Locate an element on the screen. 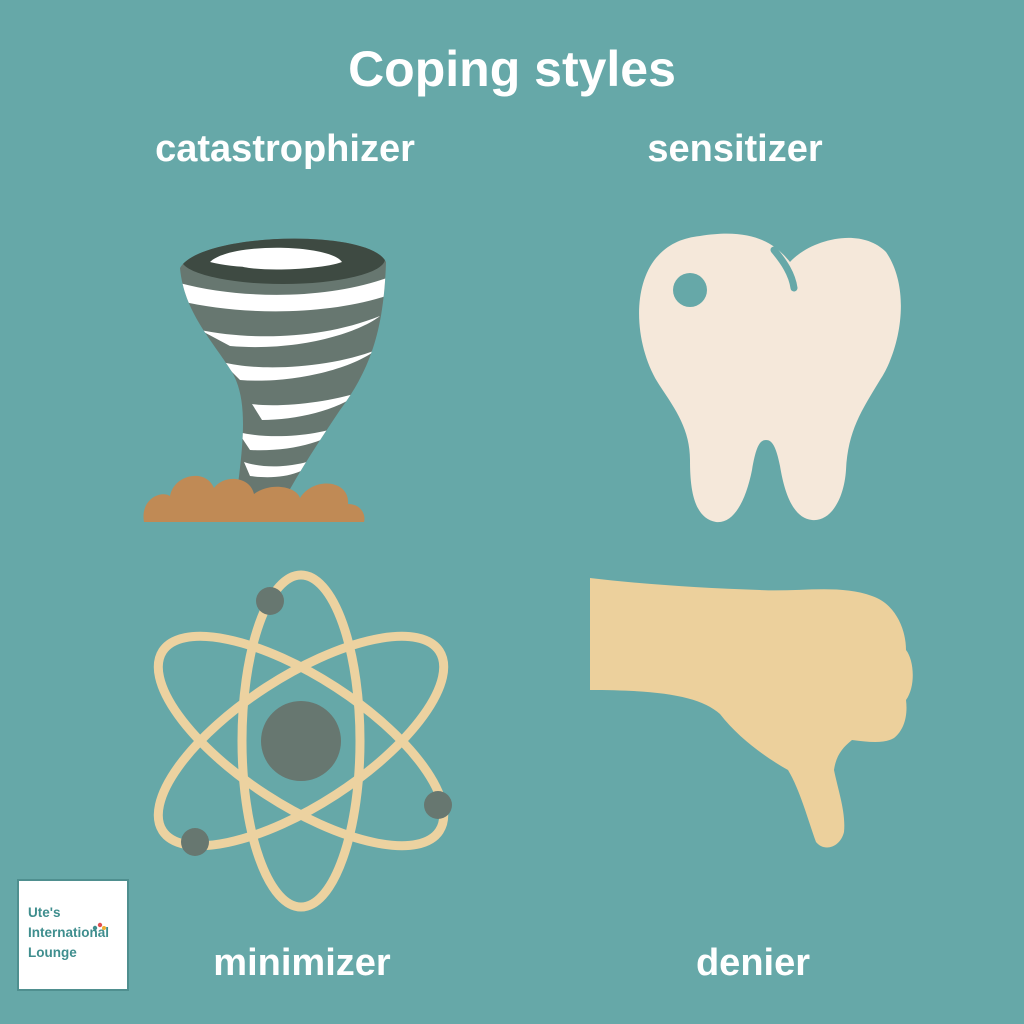 This screenshot has width=1024, height=1024. label-catastrophizer: catastrophizer is located at coordinates (285, 149).